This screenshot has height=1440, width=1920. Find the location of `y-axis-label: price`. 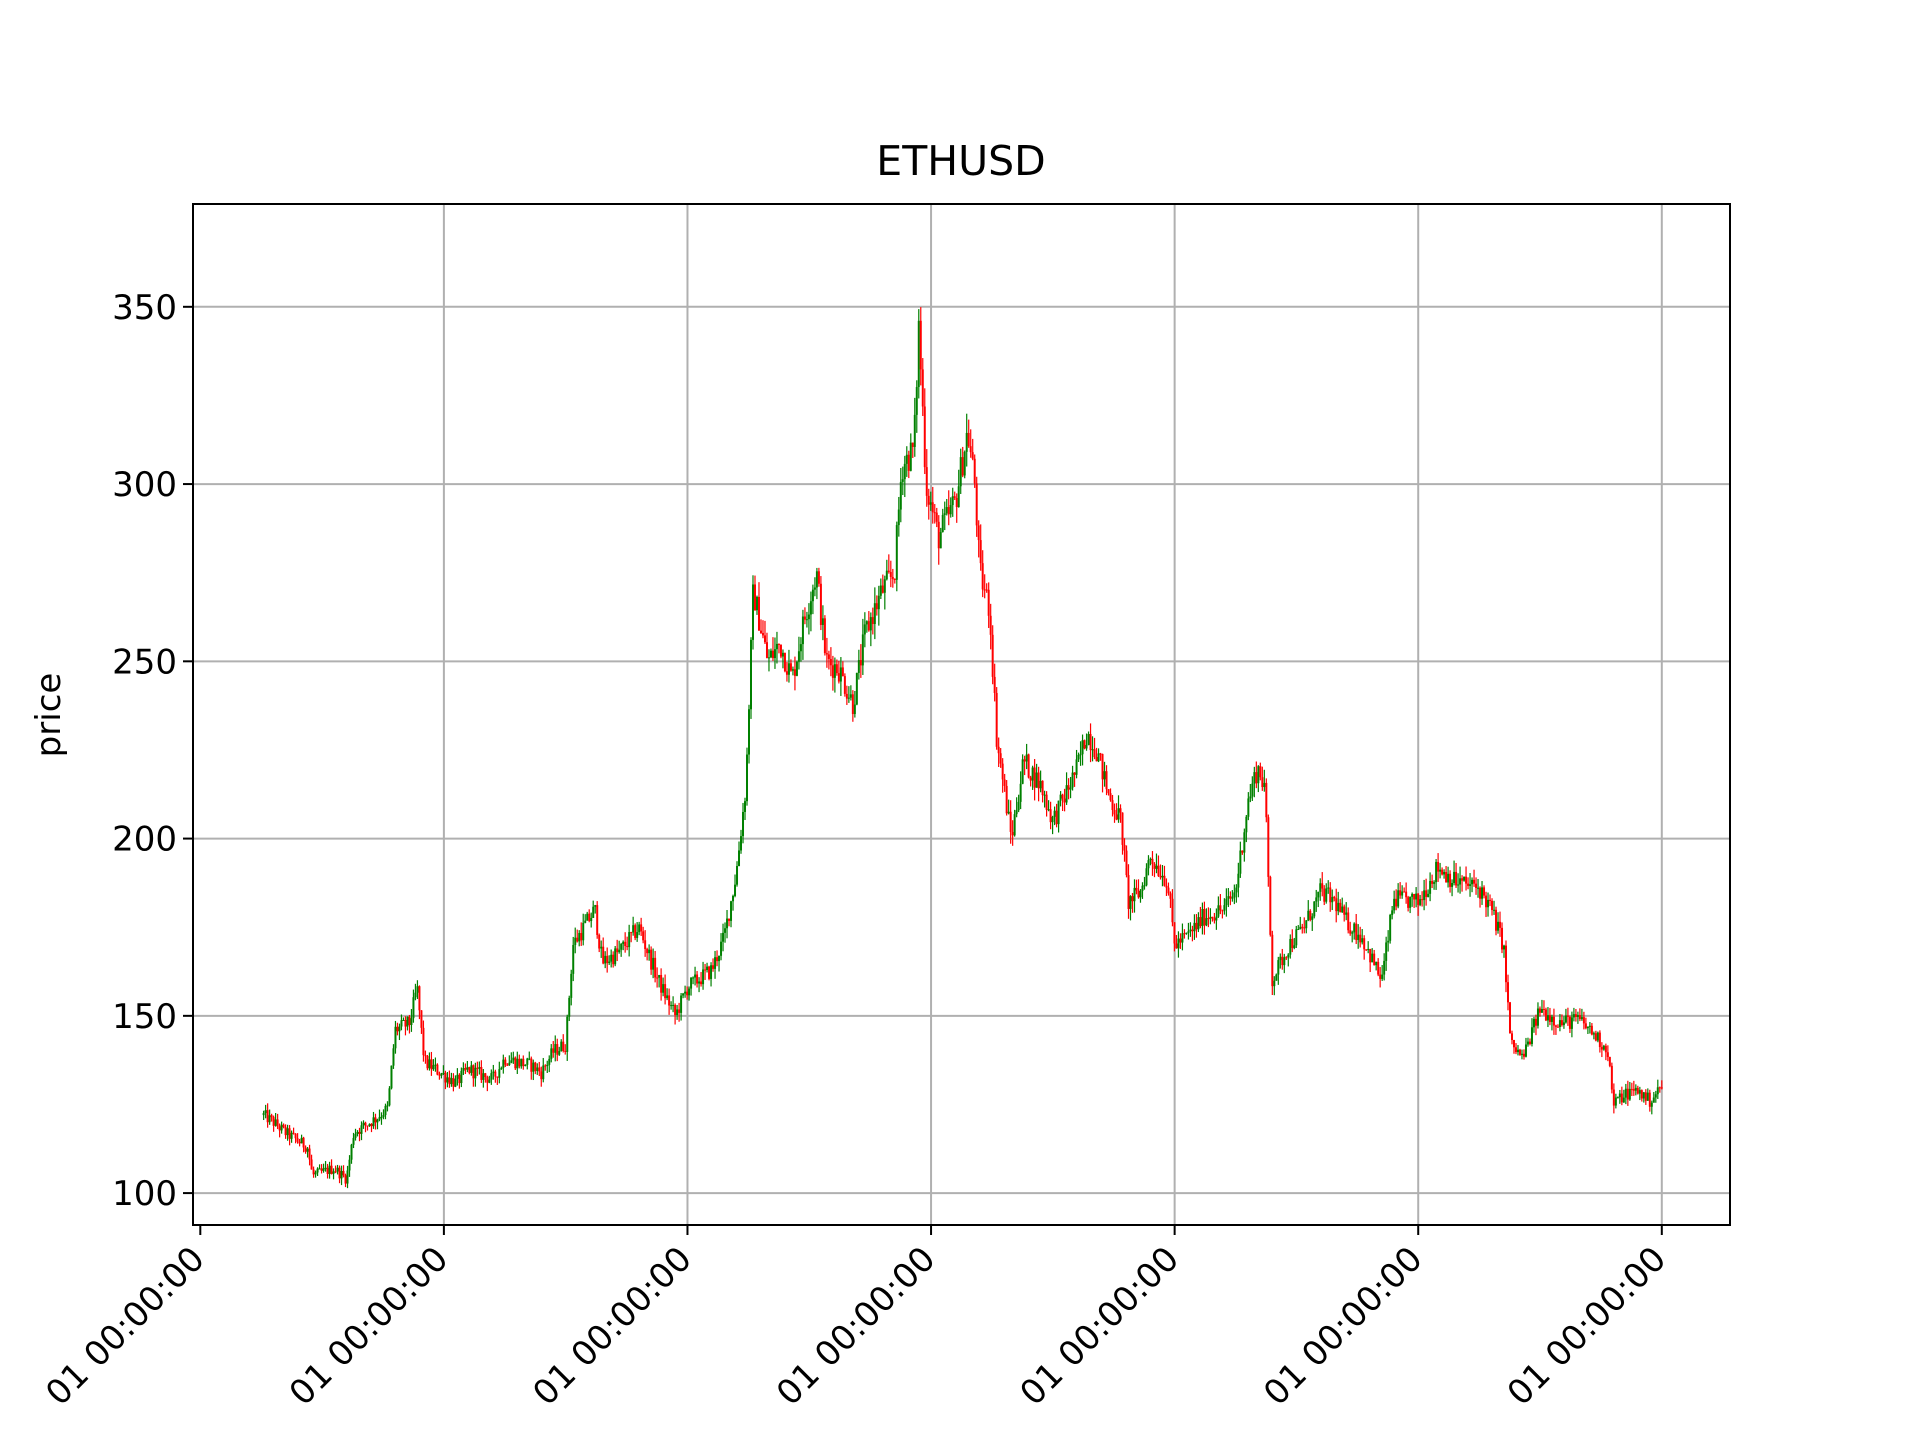

y-axis-label: price is located at coordinates (49, 715).